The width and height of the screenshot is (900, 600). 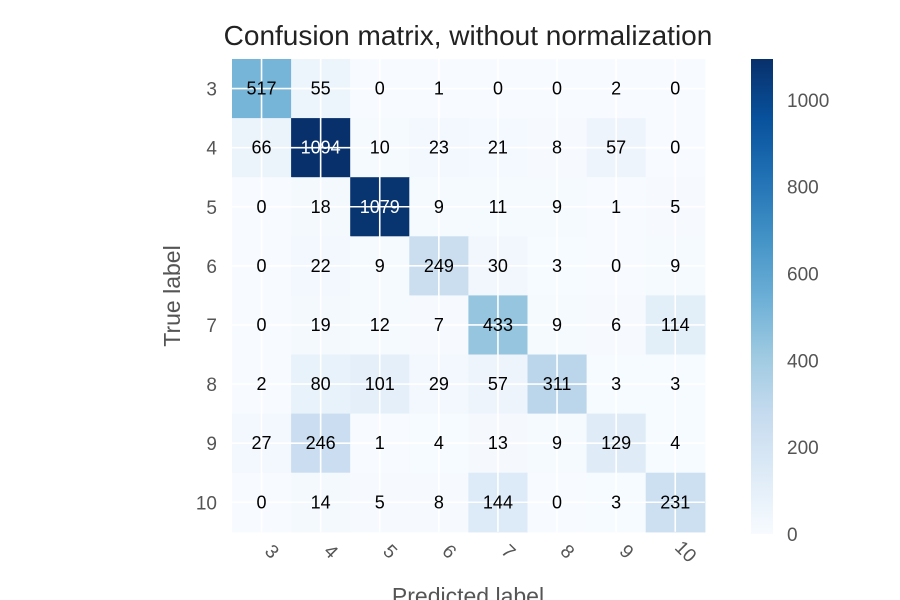 What do you see at coordinates (792, 535) in the screenshot?
I see `colorbar-tick-label: 0` at bounding box center [792, 535].